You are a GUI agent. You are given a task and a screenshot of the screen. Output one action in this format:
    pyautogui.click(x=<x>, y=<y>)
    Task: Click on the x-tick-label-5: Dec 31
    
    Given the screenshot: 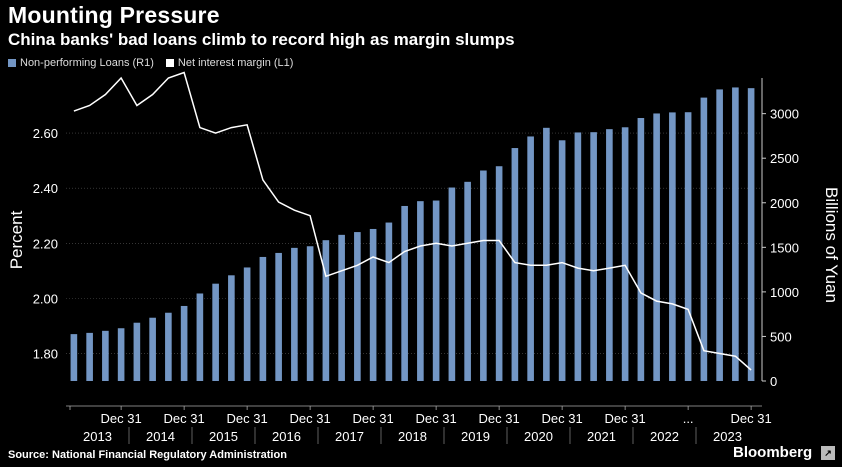 What is the action you would take?
    pyautogui.click(x=436, y=418)
    